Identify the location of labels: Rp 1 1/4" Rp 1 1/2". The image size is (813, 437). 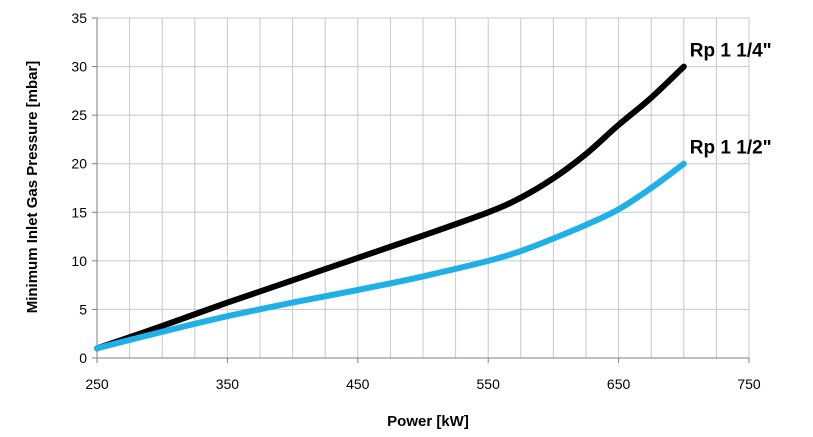
(731, 100).